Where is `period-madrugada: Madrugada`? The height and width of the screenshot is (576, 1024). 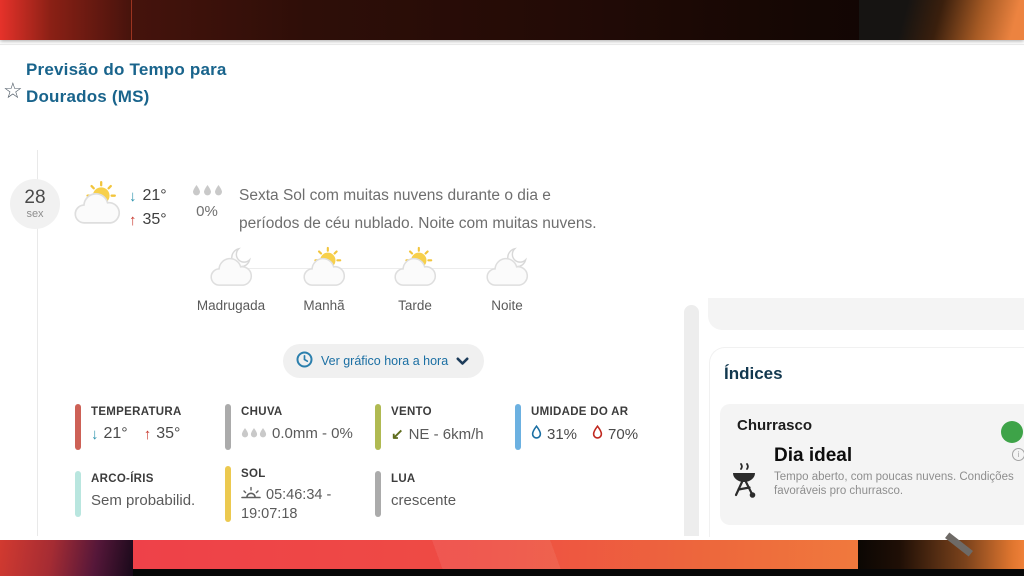
period-madrugada: Madrugada is located at coordinates (231, 279).